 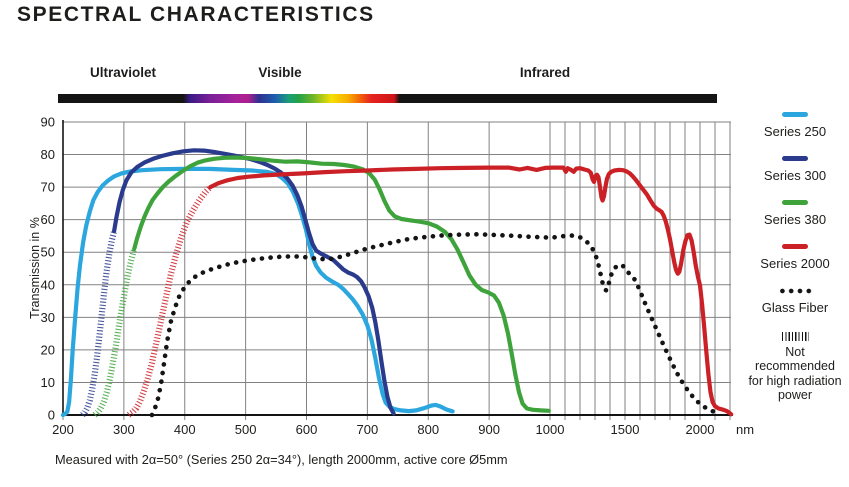 I want to click on legend-item-series-2000: Series 2000, so click(x=795, y=257).